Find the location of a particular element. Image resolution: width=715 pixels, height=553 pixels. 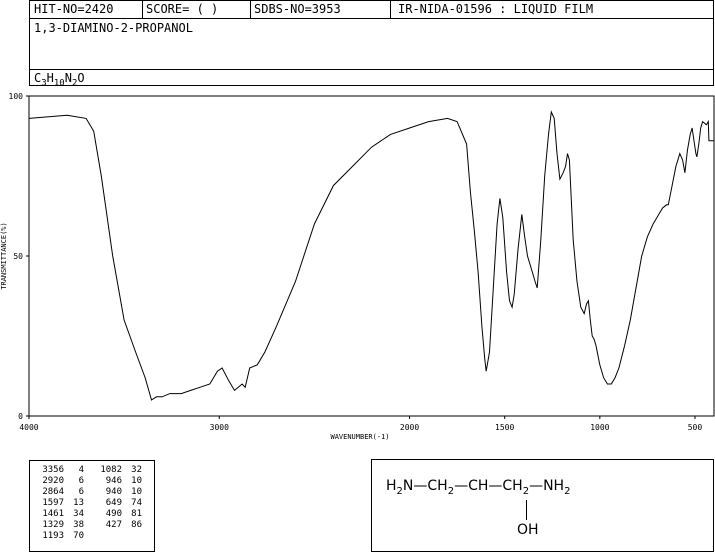

y-axis-label: TRANSMITTANCE(%) is located at coordinates (4, 255).